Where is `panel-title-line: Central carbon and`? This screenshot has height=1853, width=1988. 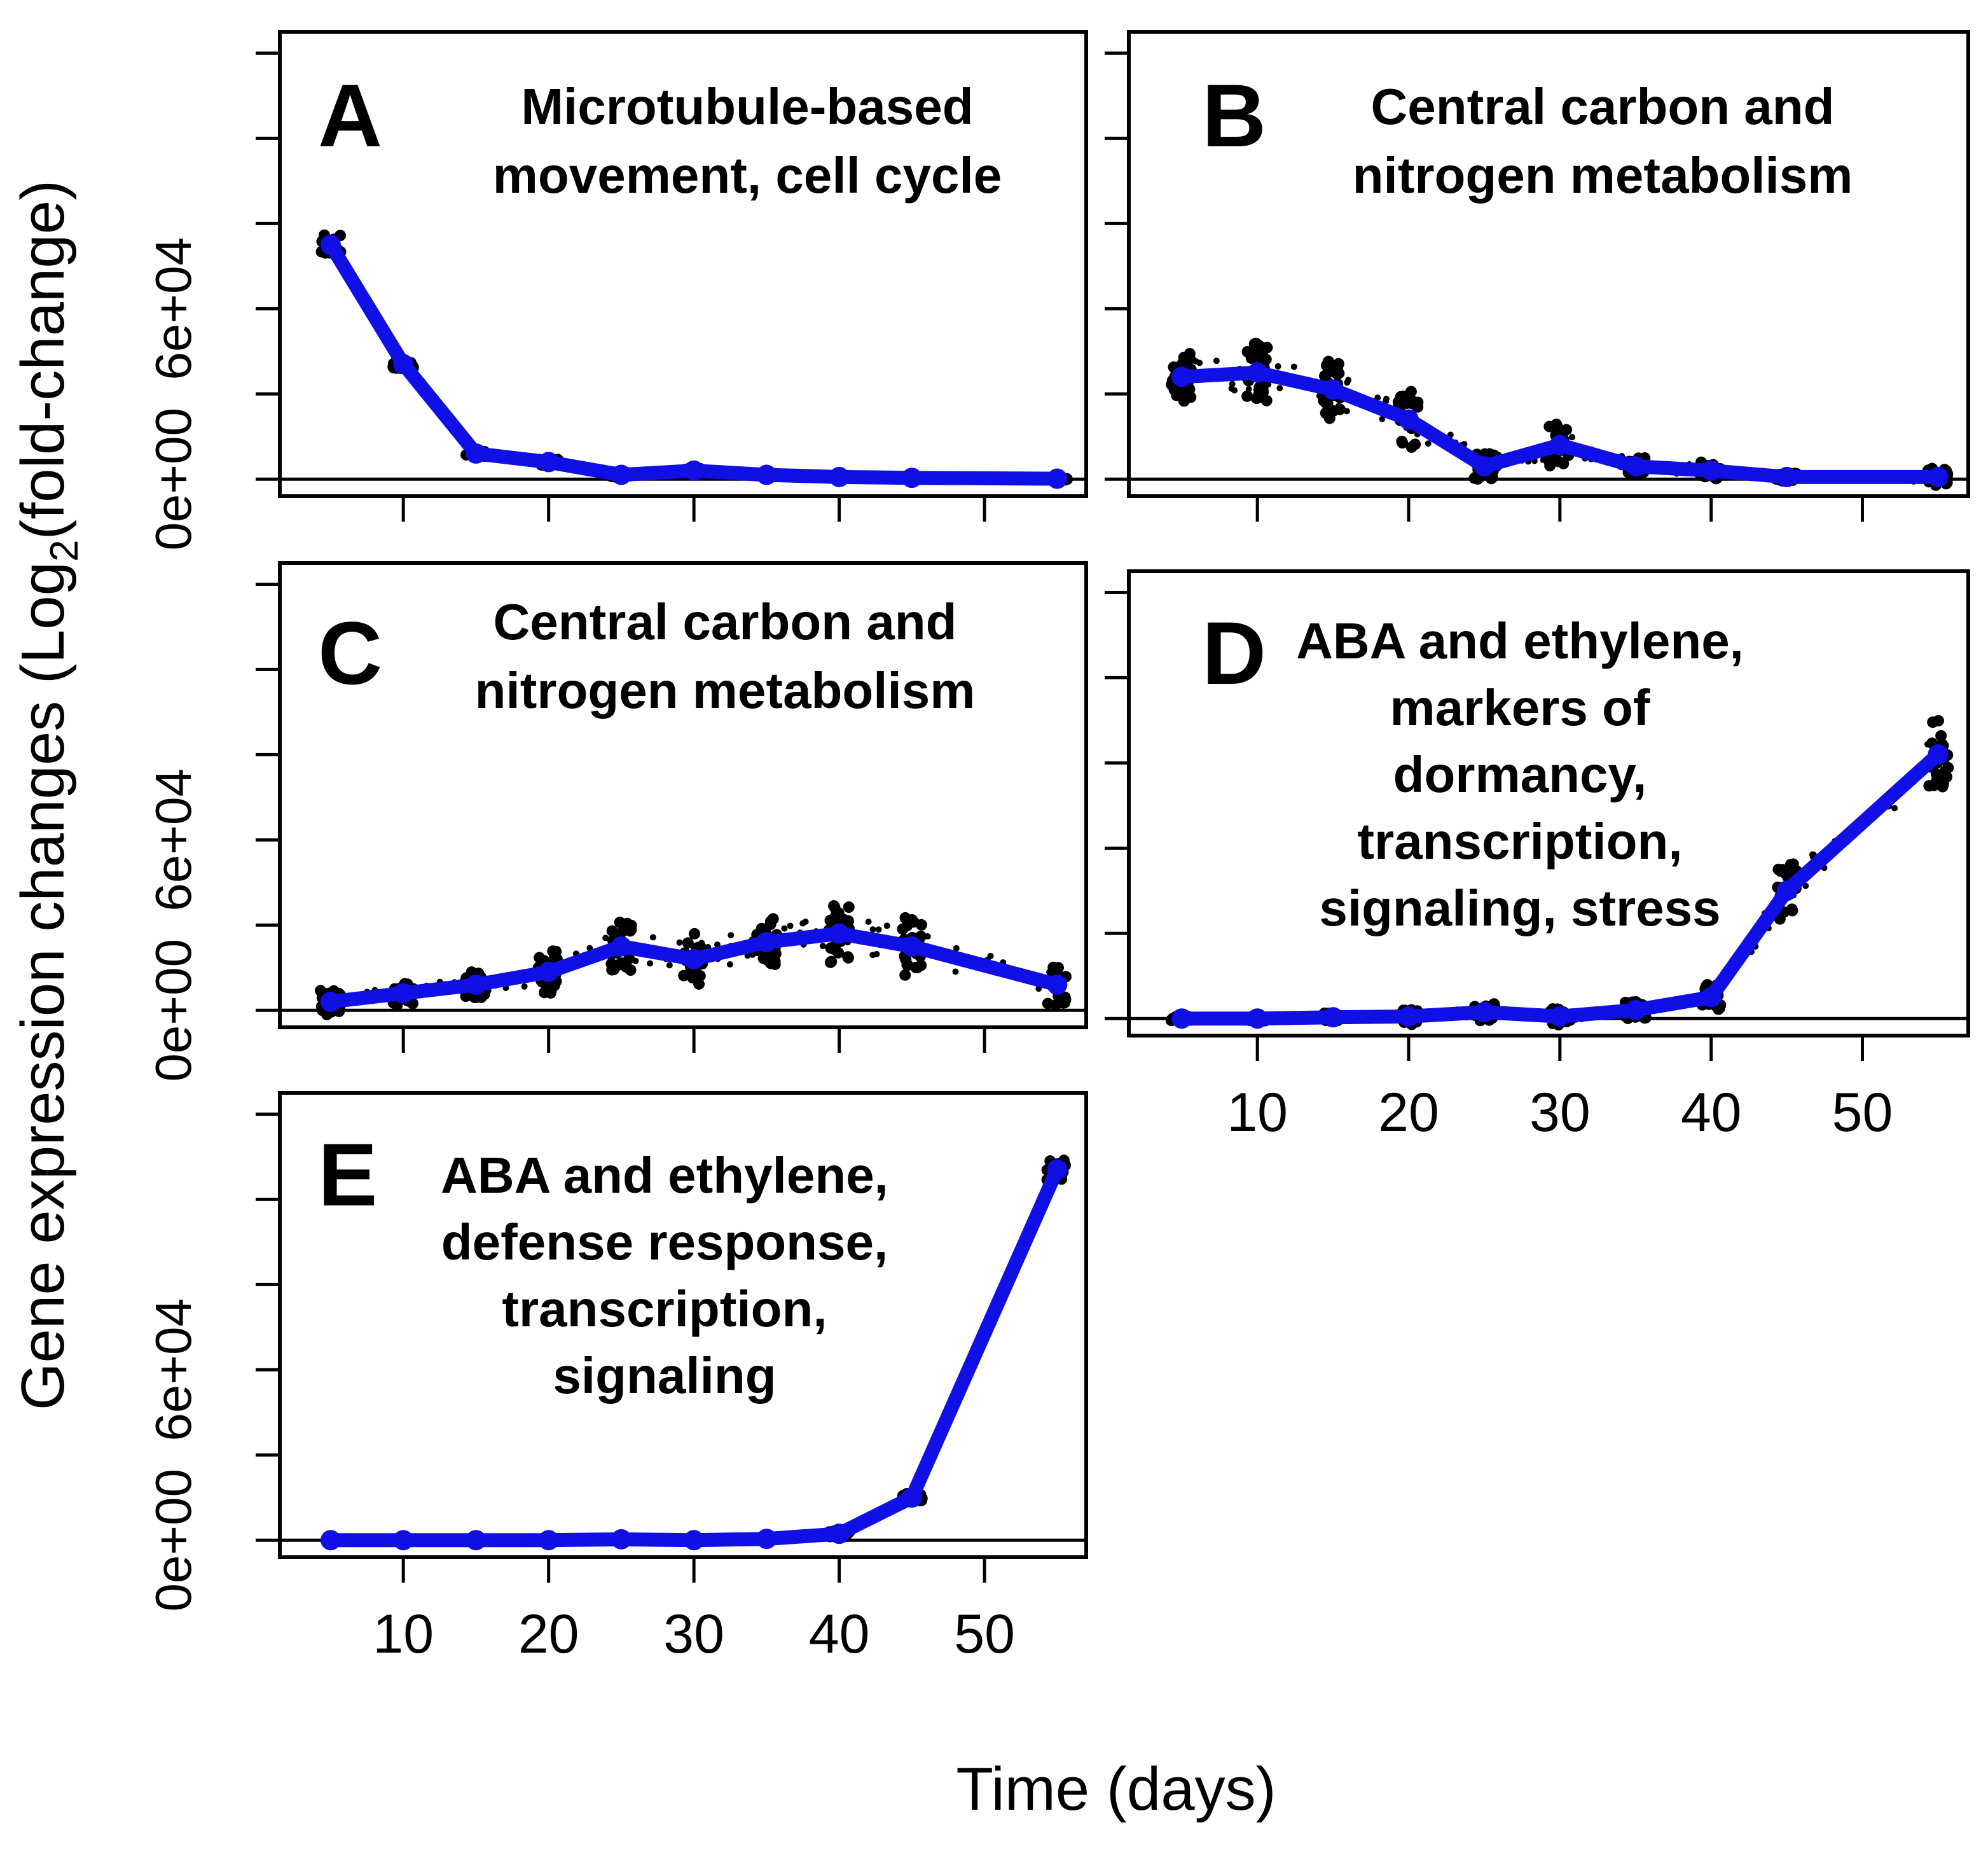 panel-title-line: Central carbon and is located at coordinates (724, 621).